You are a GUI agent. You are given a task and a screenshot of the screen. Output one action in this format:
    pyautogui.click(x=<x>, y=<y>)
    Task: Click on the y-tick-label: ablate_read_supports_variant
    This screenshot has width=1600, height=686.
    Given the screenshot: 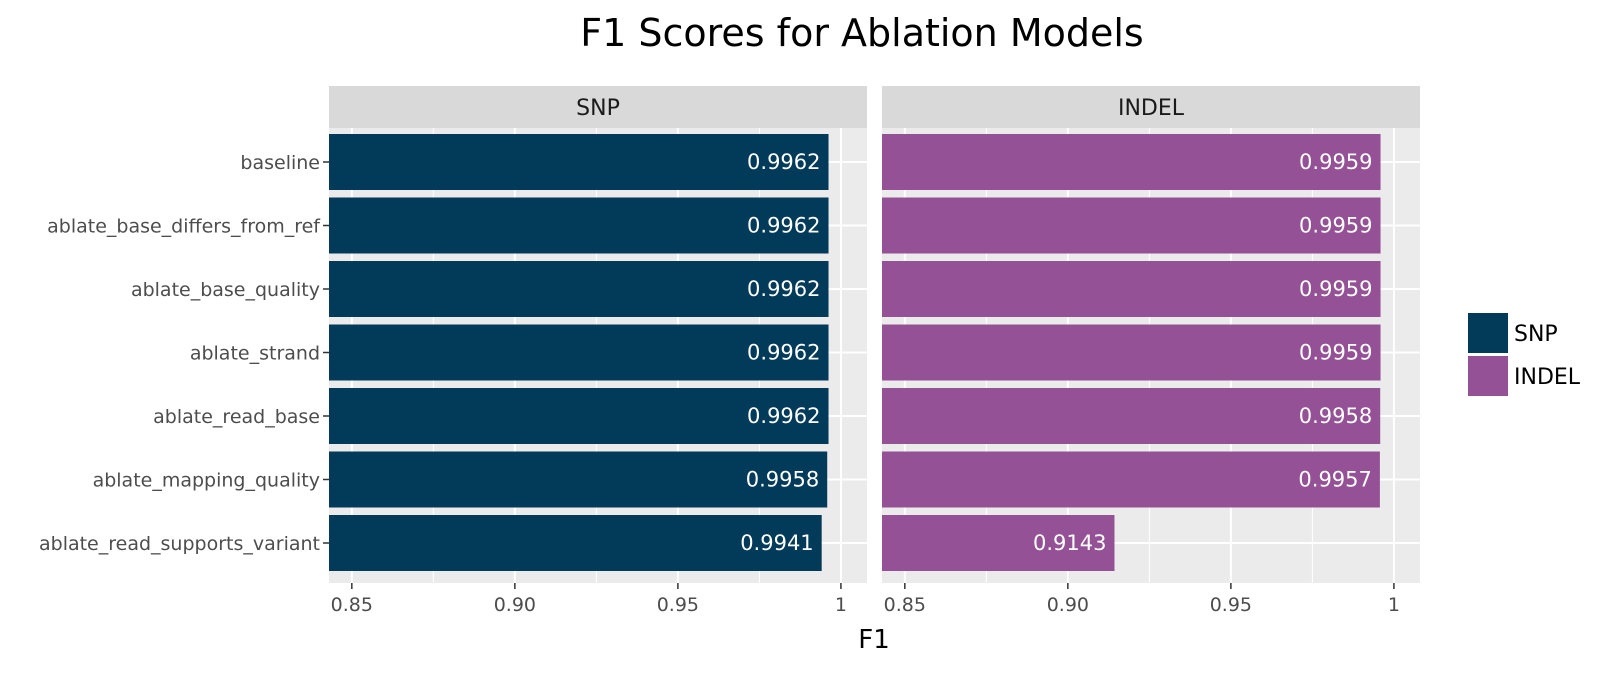 What is the action you would take?
    pyautogui.click(x=179, y=544)
    